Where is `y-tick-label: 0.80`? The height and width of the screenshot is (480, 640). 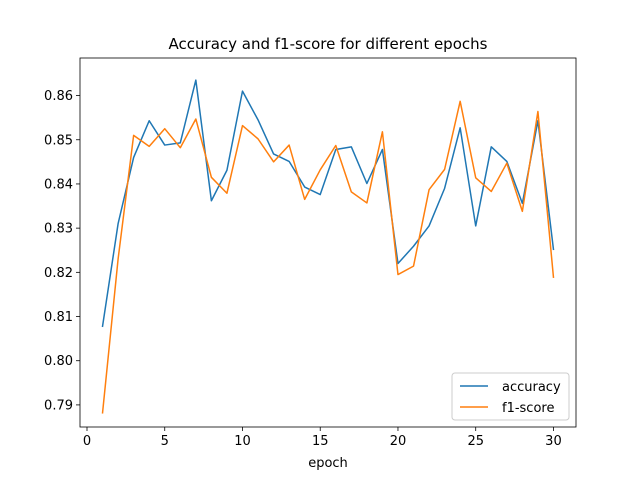 y-tick-label: 0.80 is located at coordinates (58, 361).